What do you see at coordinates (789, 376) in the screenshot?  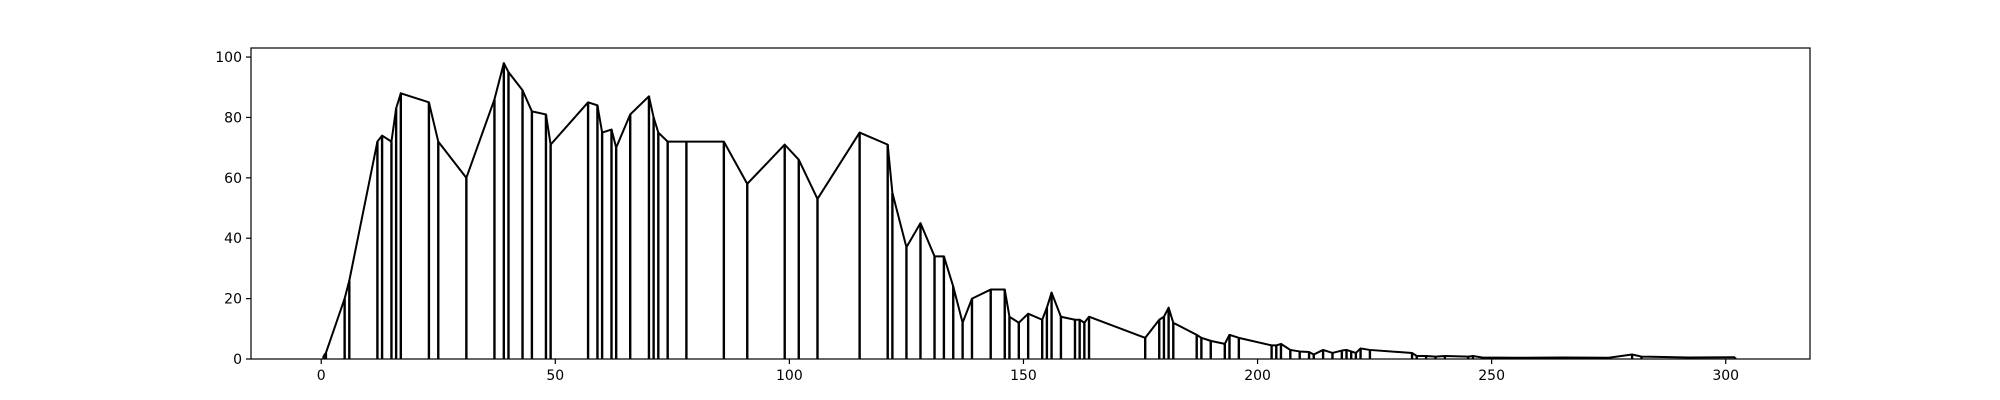 I see `x-tick-label: 100` at bounding box center [789, 376].